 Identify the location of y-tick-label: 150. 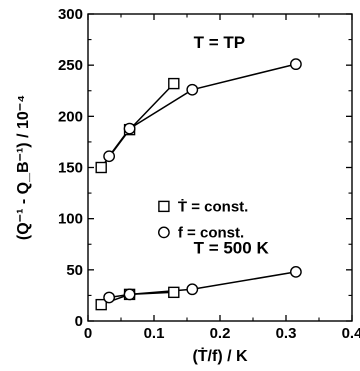
(70, 168).